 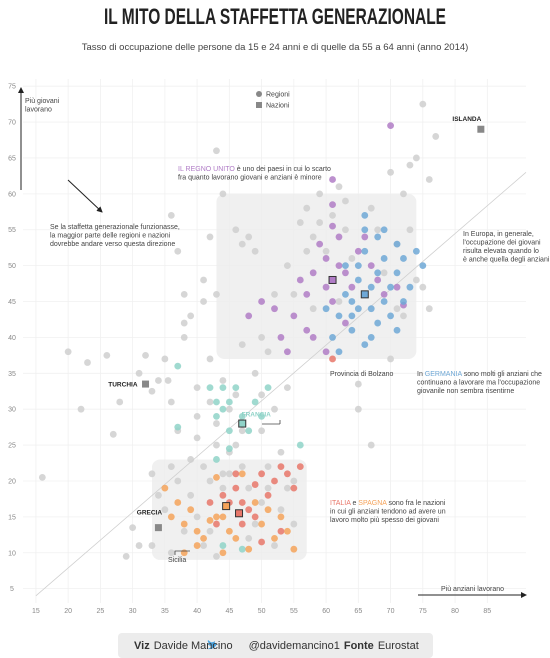 I want to click on annotation-text: e, so click(x=355, y=503).